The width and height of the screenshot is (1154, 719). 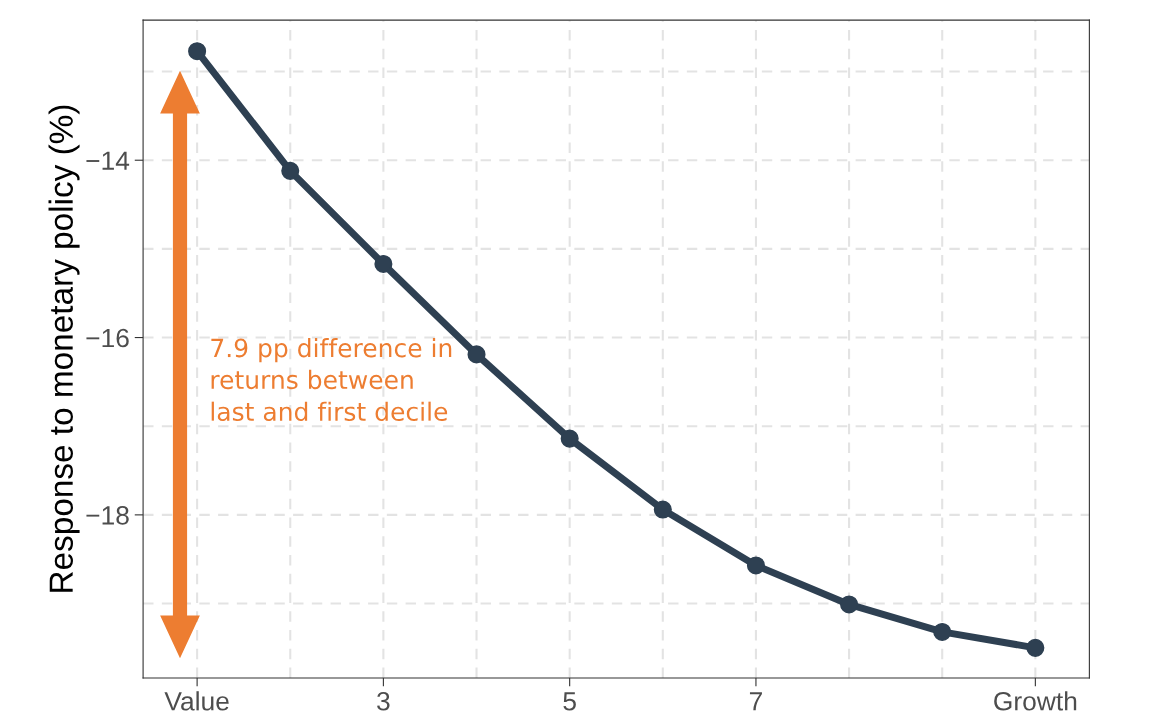 I want to click on y-tick-label: −18, so click(x=107, y=515).